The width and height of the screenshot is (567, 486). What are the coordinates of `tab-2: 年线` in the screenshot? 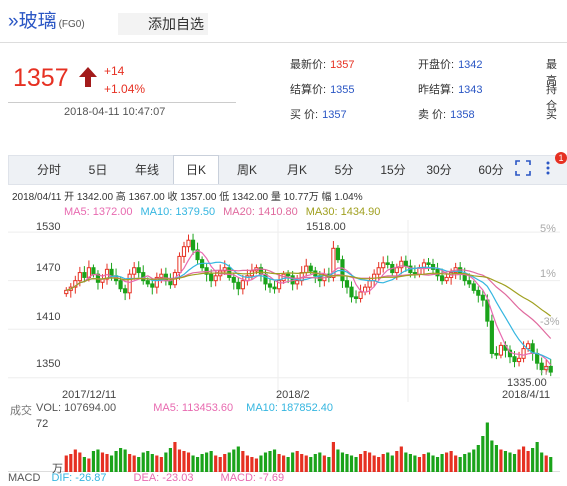 It's located at (146, 170).